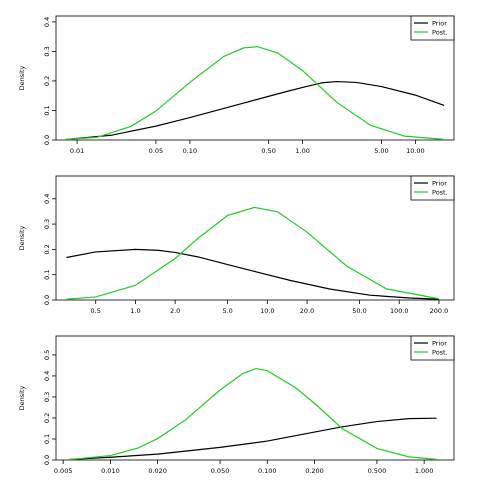  I want to click on y-tick-label: 0.5, so click(47, 355).